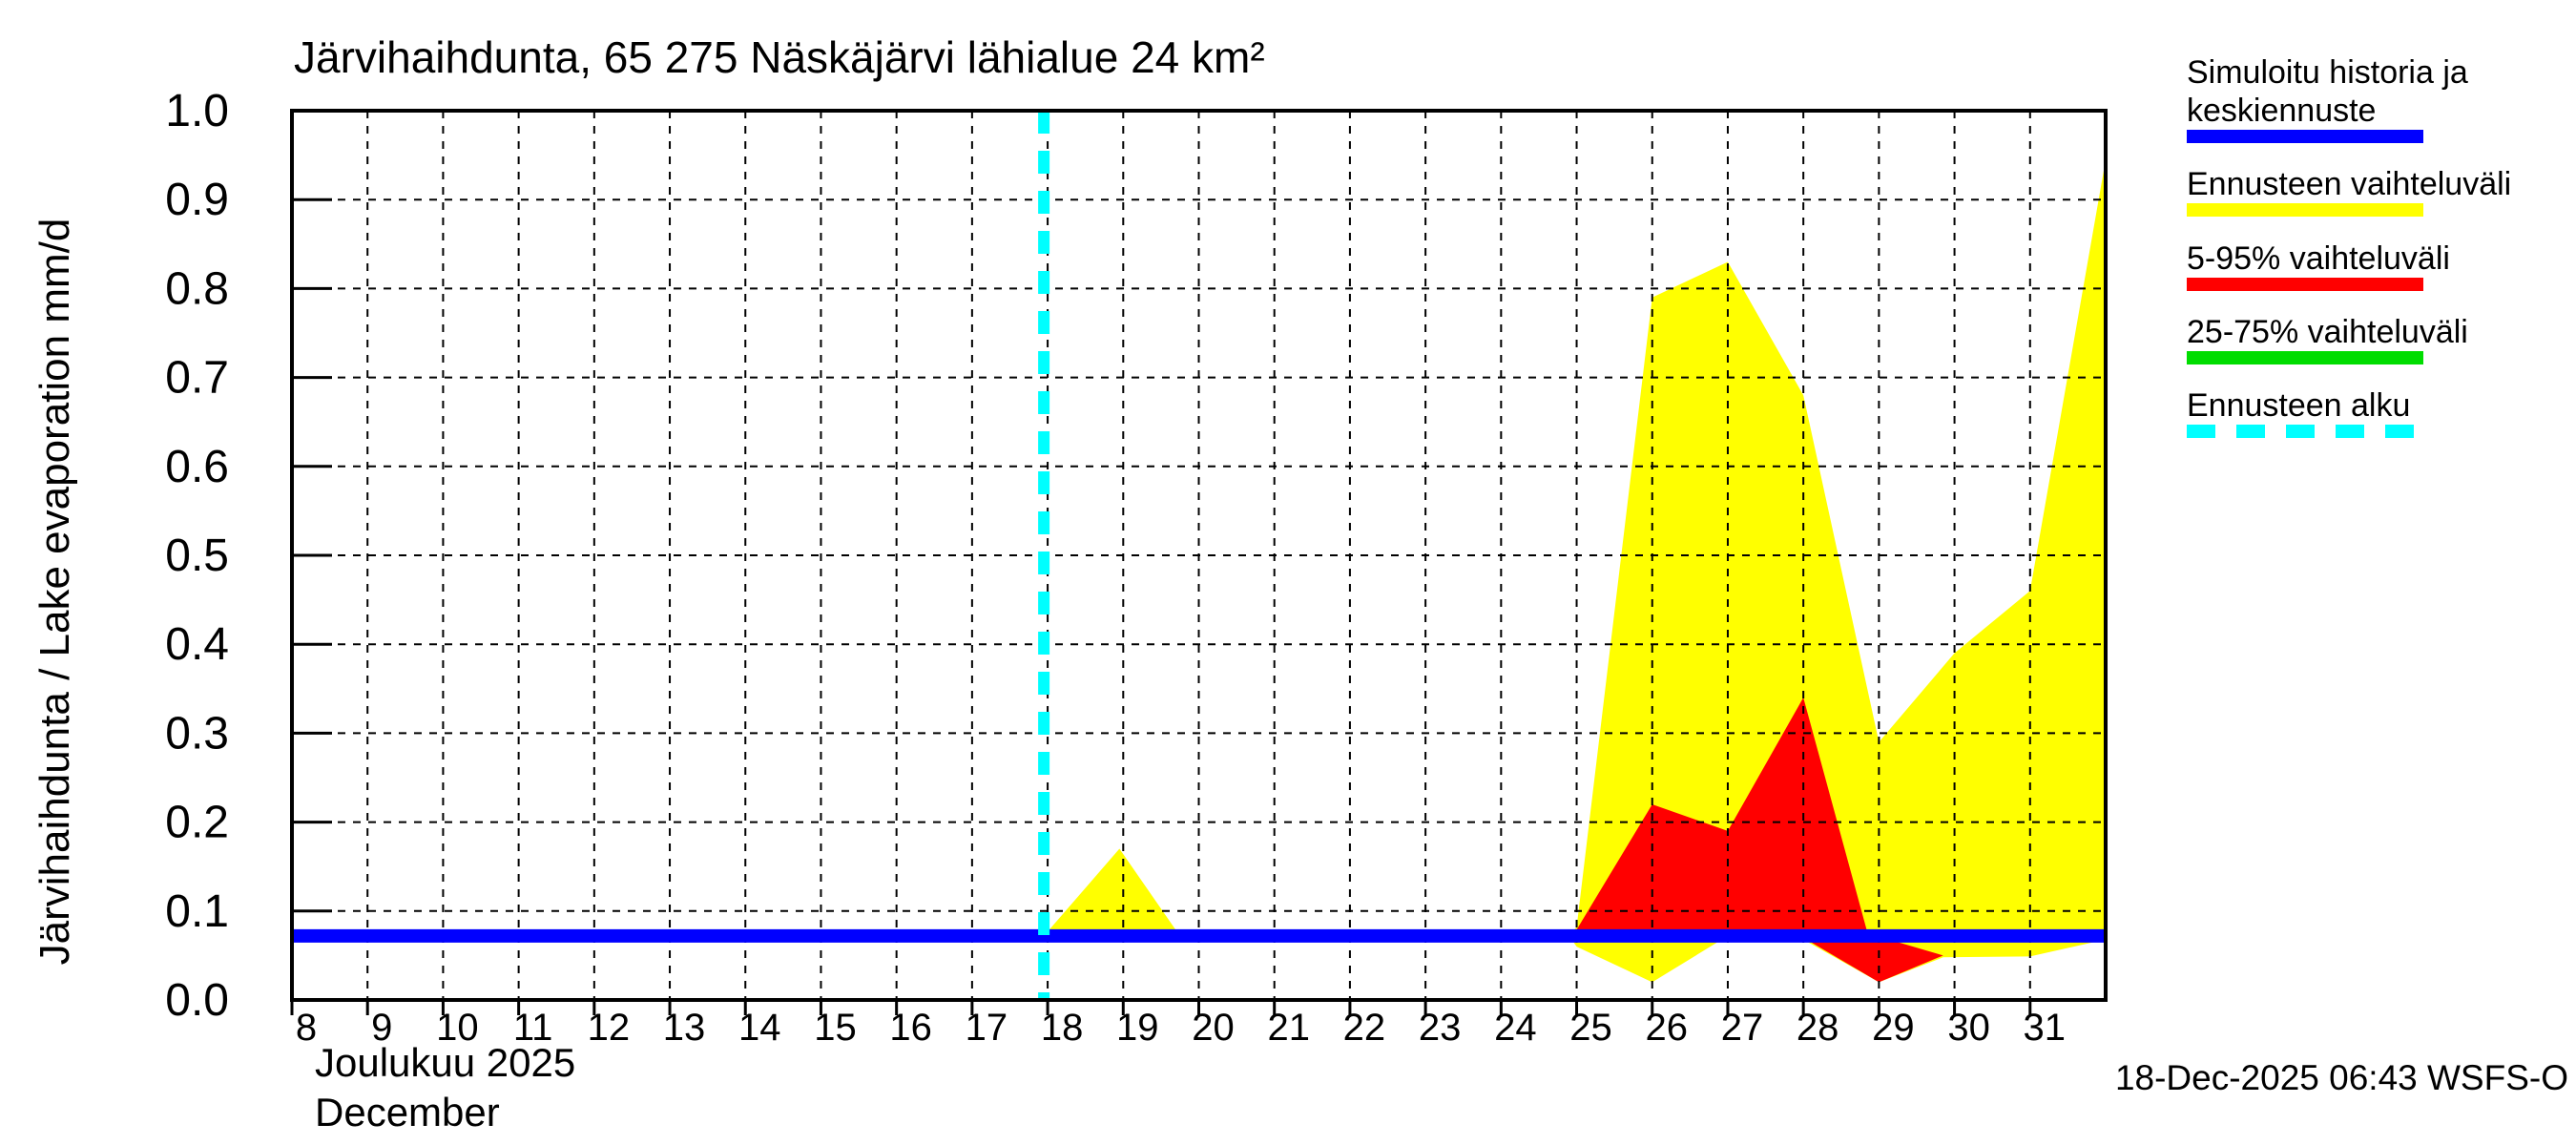 The image size is (2576, 1145). I want to click on x-tick-label: 28, so click(1818, 1028).